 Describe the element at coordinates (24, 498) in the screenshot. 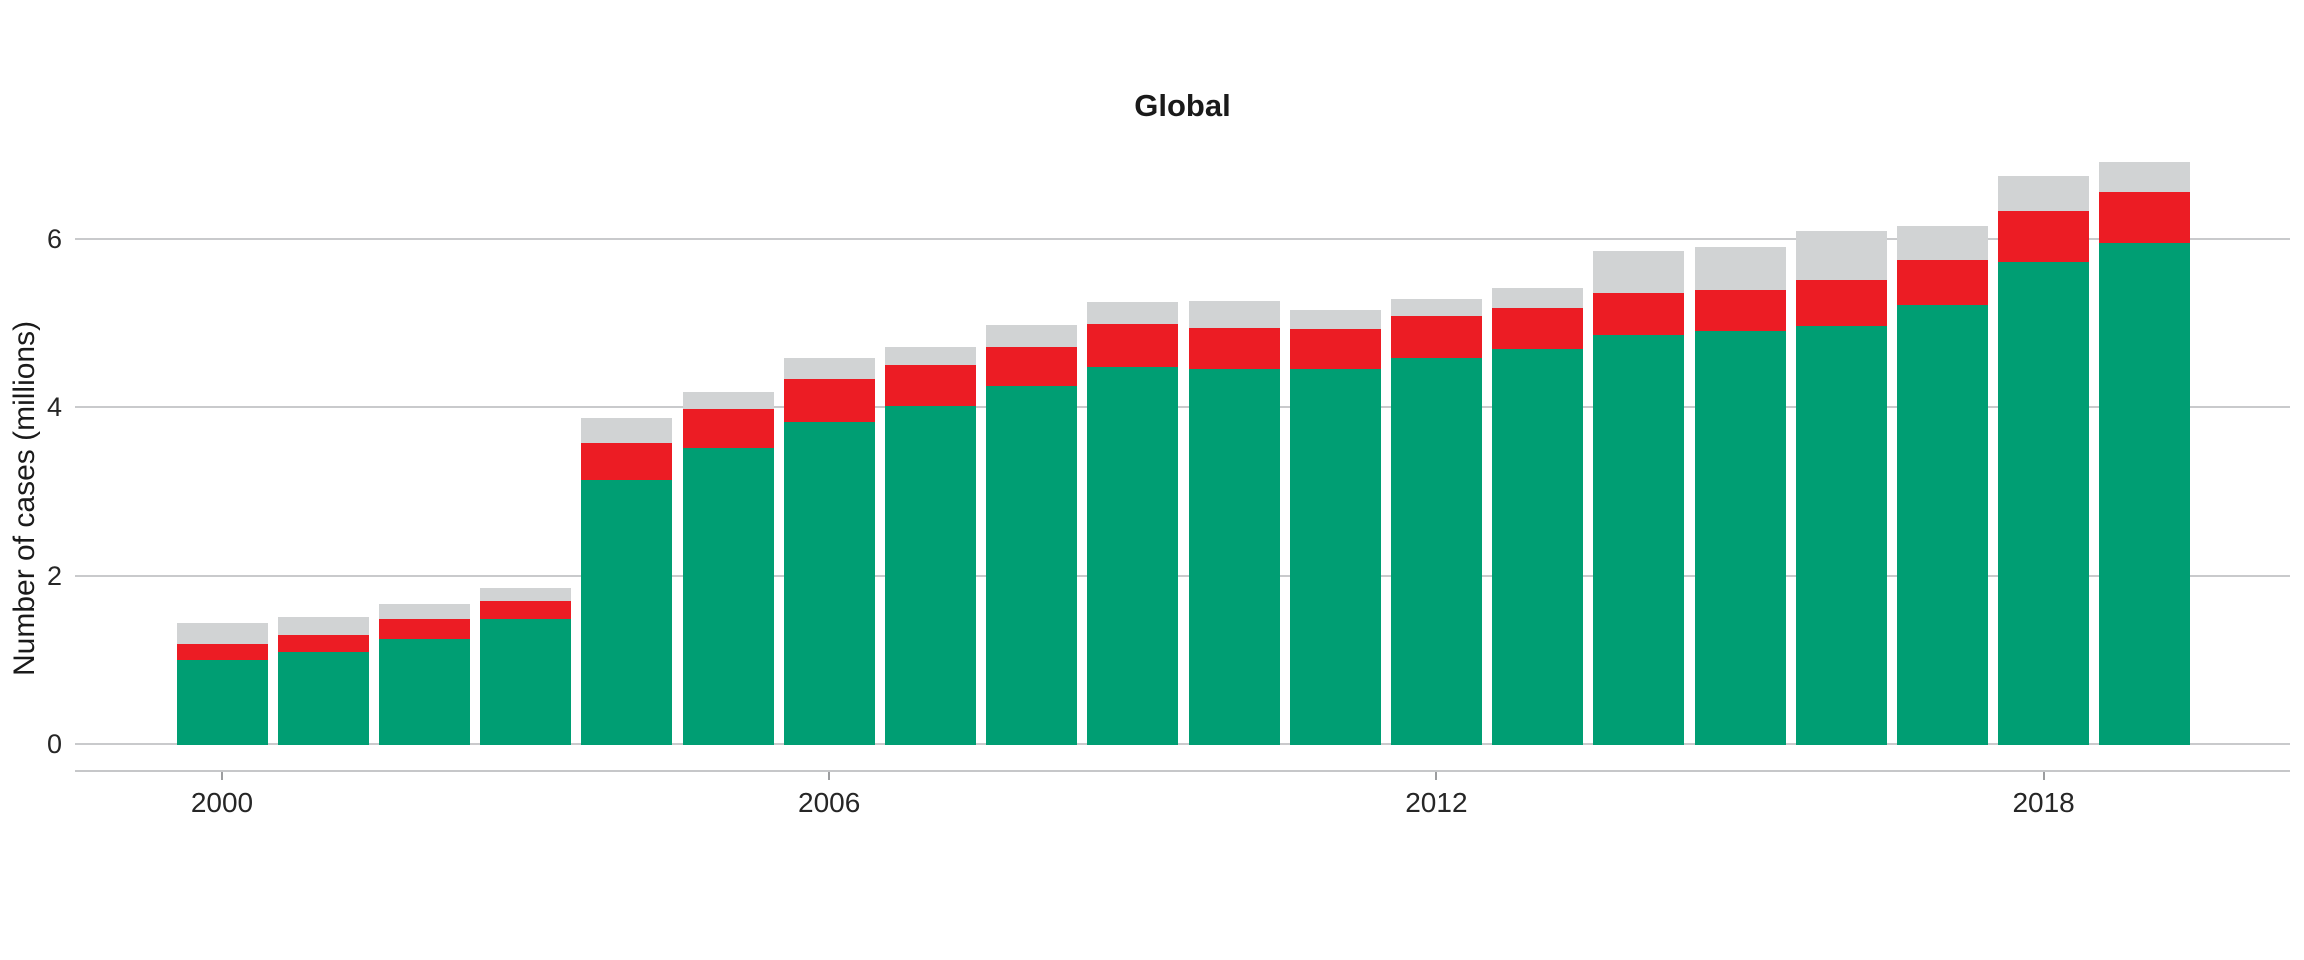

I see `y-axis-title: Number of cases (millions)` at that location.